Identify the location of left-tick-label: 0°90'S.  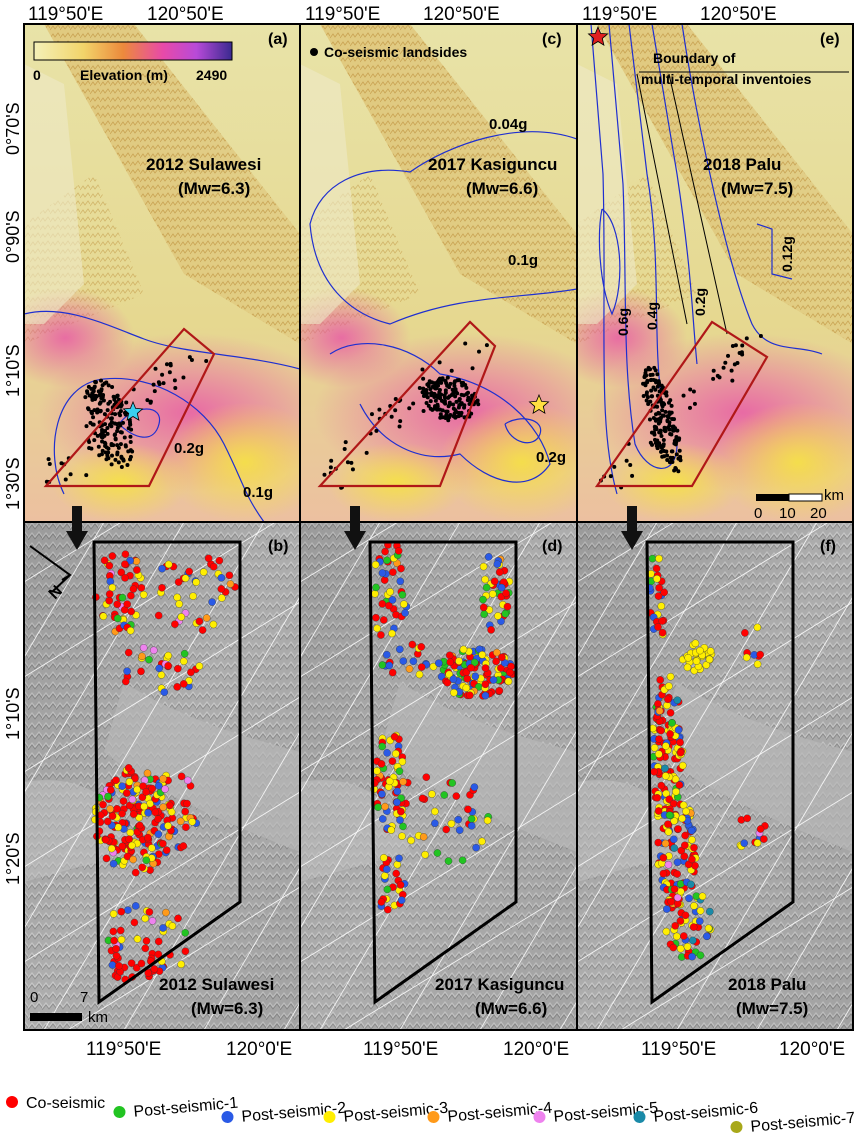
(13, 236).